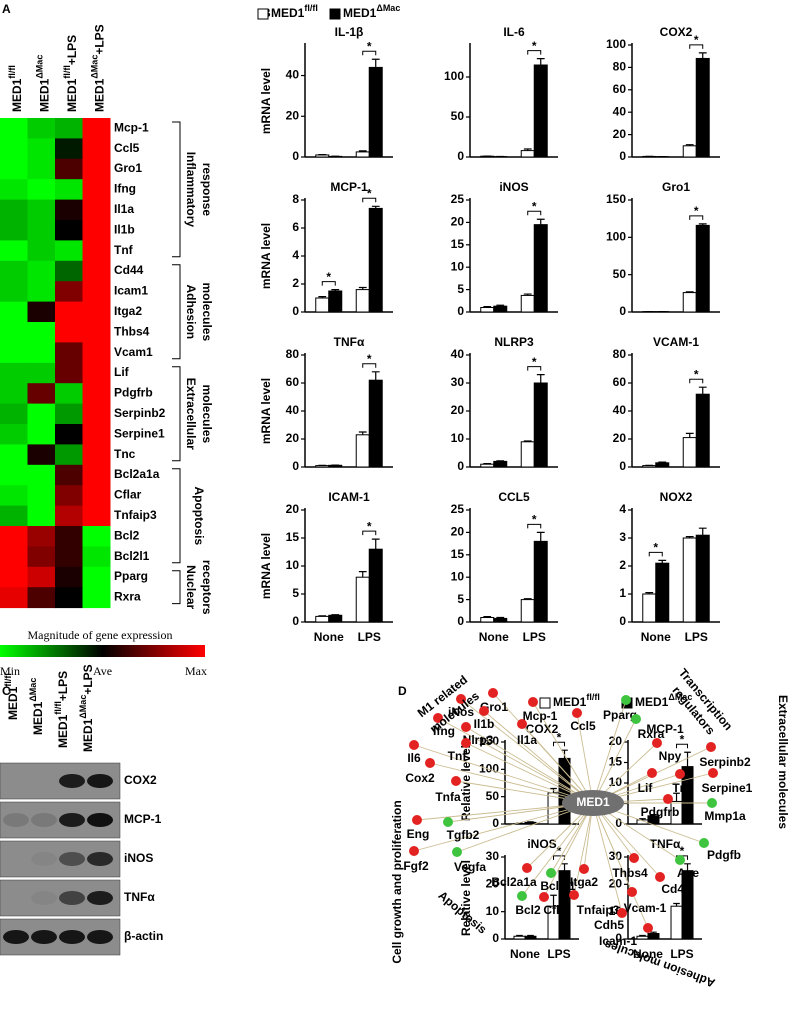 This screenshot has height=1010, width=800. Describe the element at coordinates (72, 50) in the screenshot. I see `column-header-part: +LPS` at that location.